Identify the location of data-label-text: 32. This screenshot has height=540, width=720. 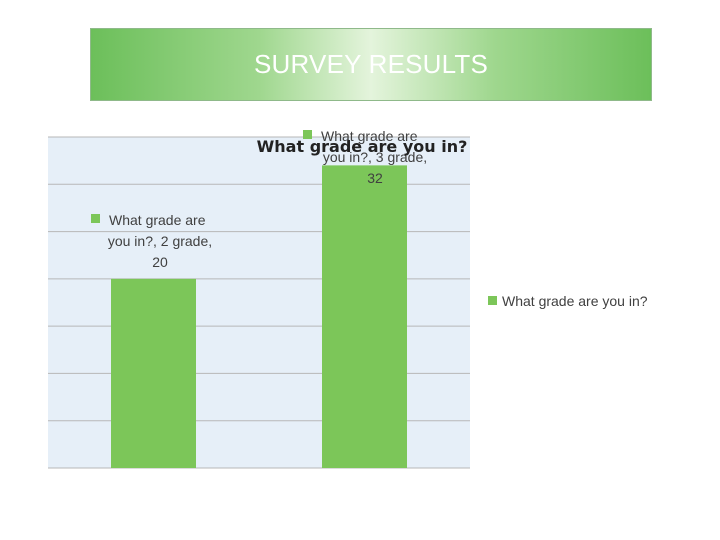
(375, 178).